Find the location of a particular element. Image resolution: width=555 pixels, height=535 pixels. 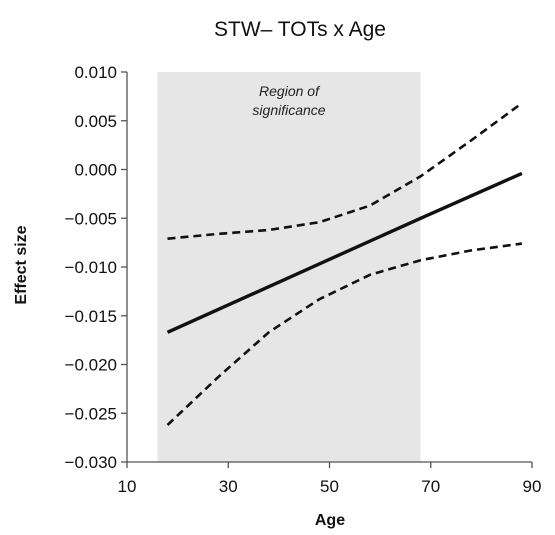

y-tick-label: 0.005 is located at coordinates (95, 121).